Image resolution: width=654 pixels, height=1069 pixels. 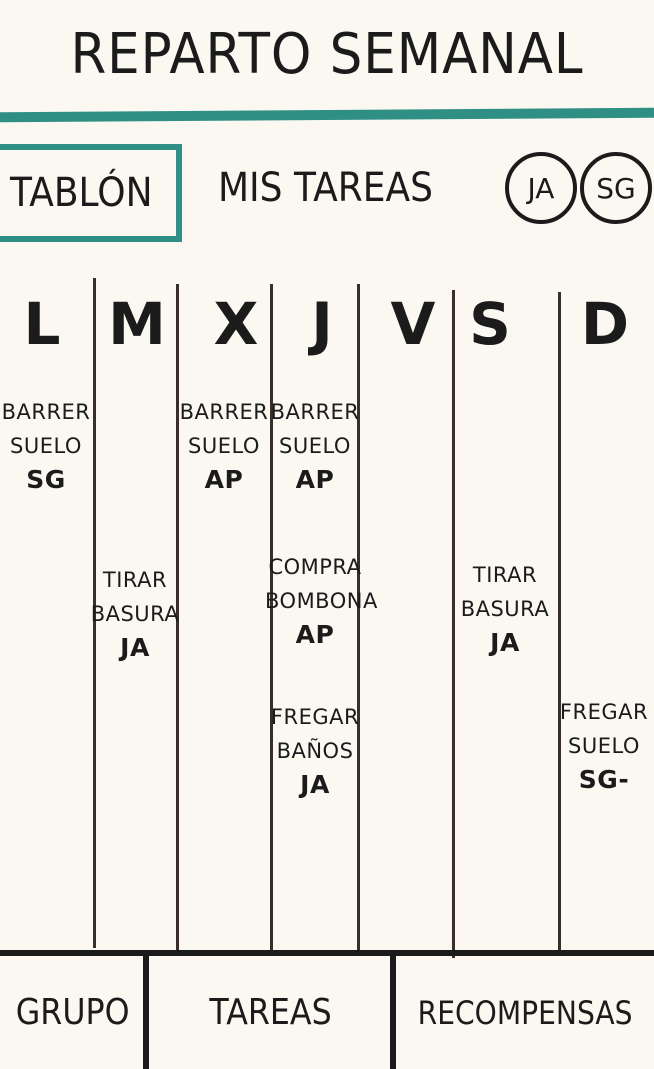 I want to click on bottom-tab-grupo: GRUPO, so click(x=73, y=1012).